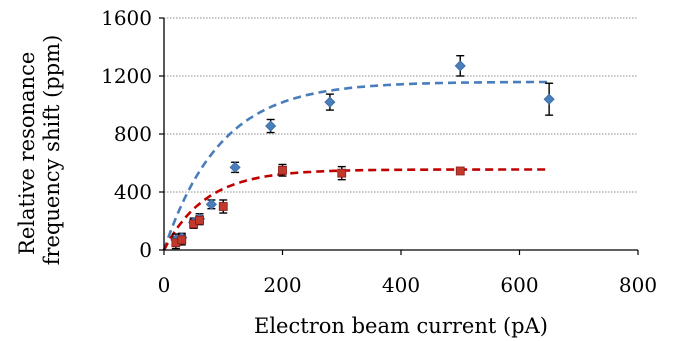  Describe the element at coordinates (126, 18) in the screenshot. I see `y-tick-label: 1600` at that location.